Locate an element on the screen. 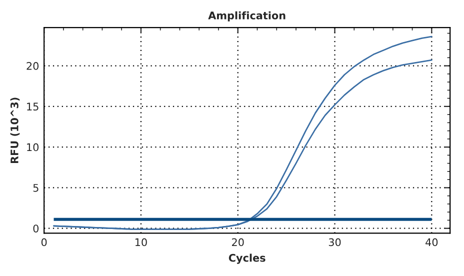 The image size is (464, 276). y-tick-label: 10 is located at coordinates (33, 147).